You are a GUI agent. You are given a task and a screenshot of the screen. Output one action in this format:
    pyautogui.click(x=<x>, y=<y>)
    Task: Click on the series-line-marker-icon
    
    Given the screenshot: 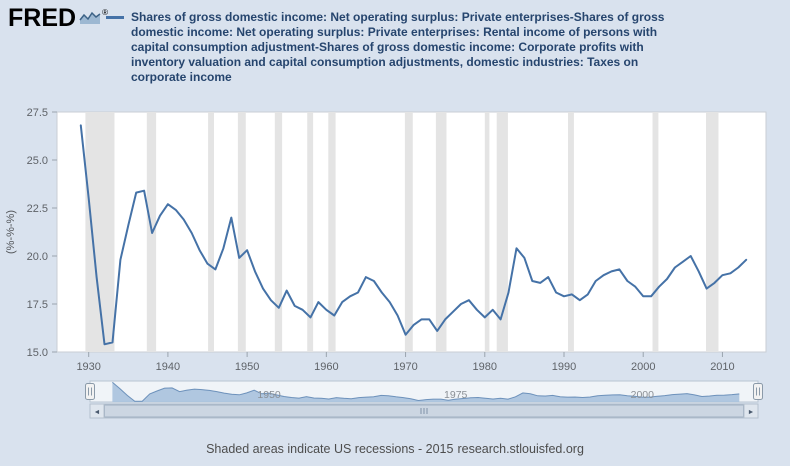 What is the action you would take?
    pyautogui.click(x=115, y=17)
    